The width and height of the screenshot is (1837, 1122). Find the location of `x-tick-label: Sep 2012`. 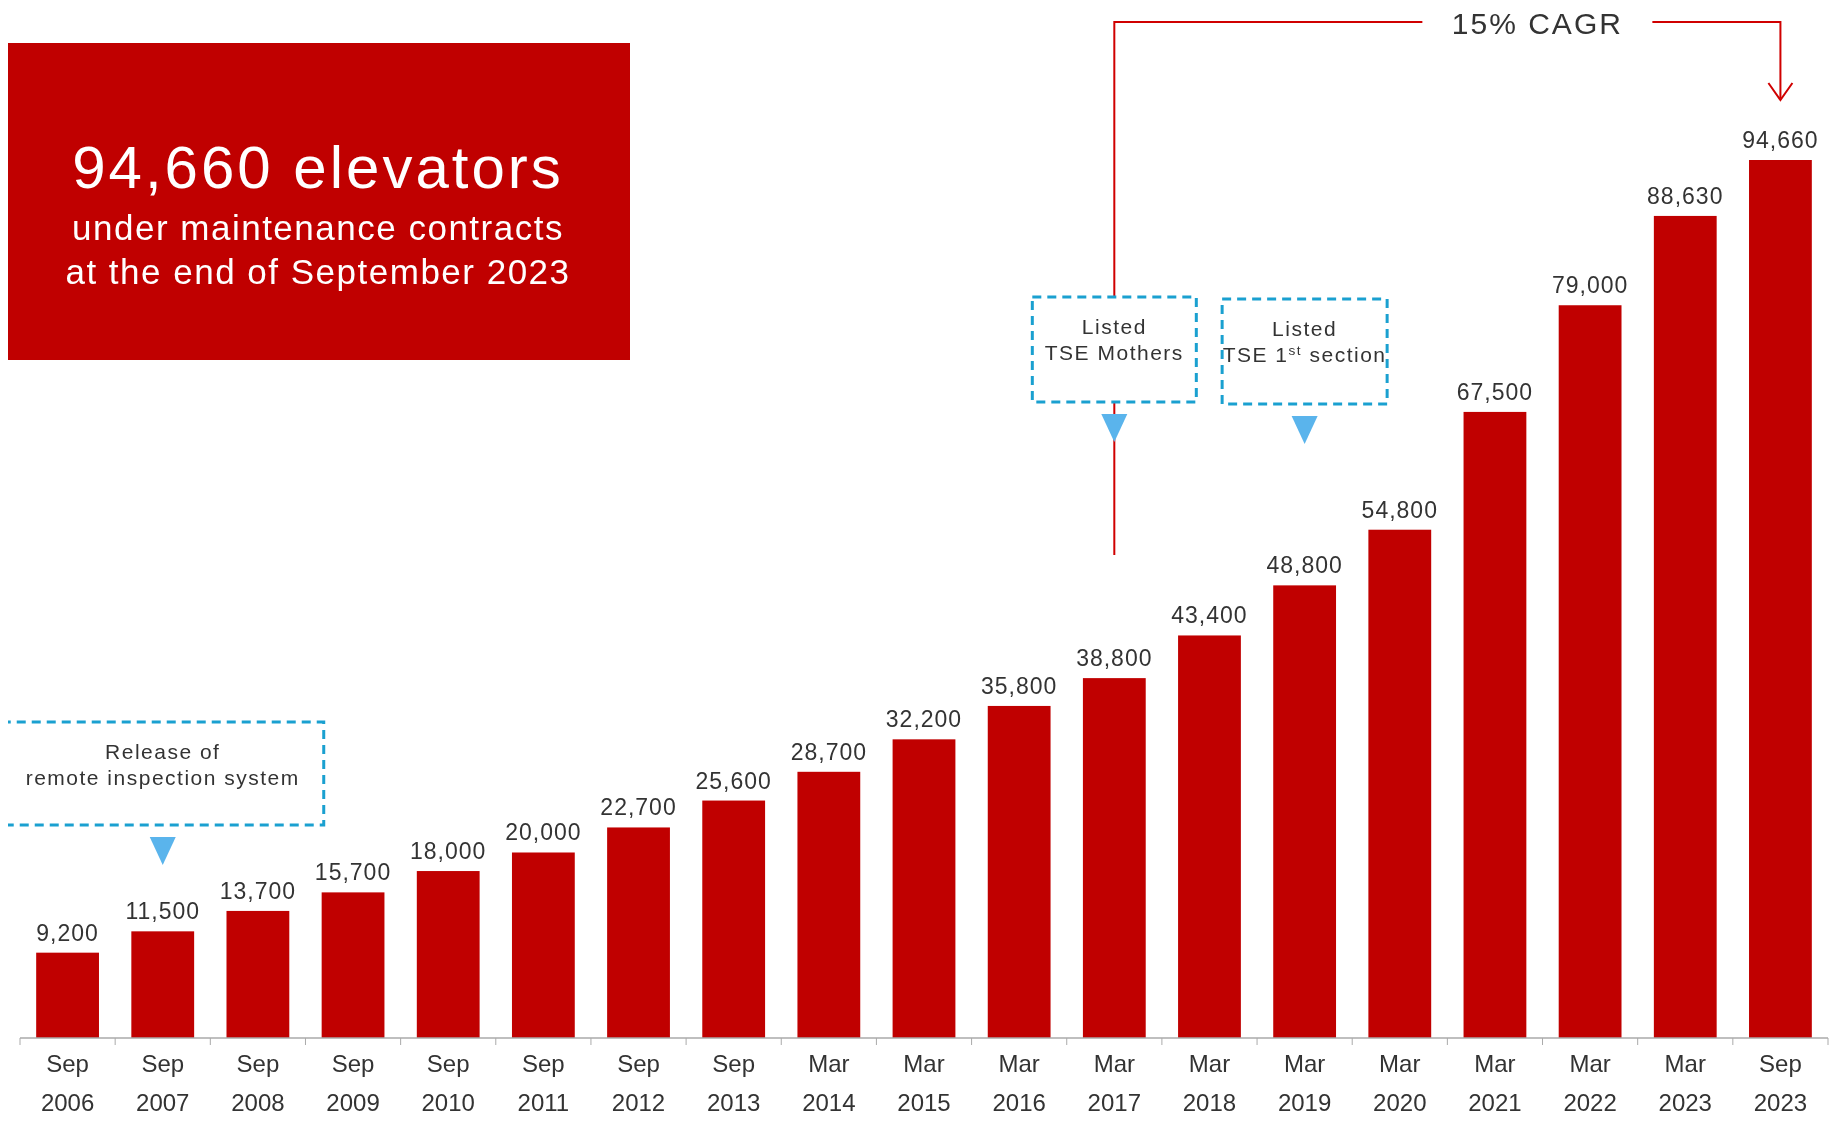

x-tick-label: Sep 2012 is located at coordinates (638, 1083).